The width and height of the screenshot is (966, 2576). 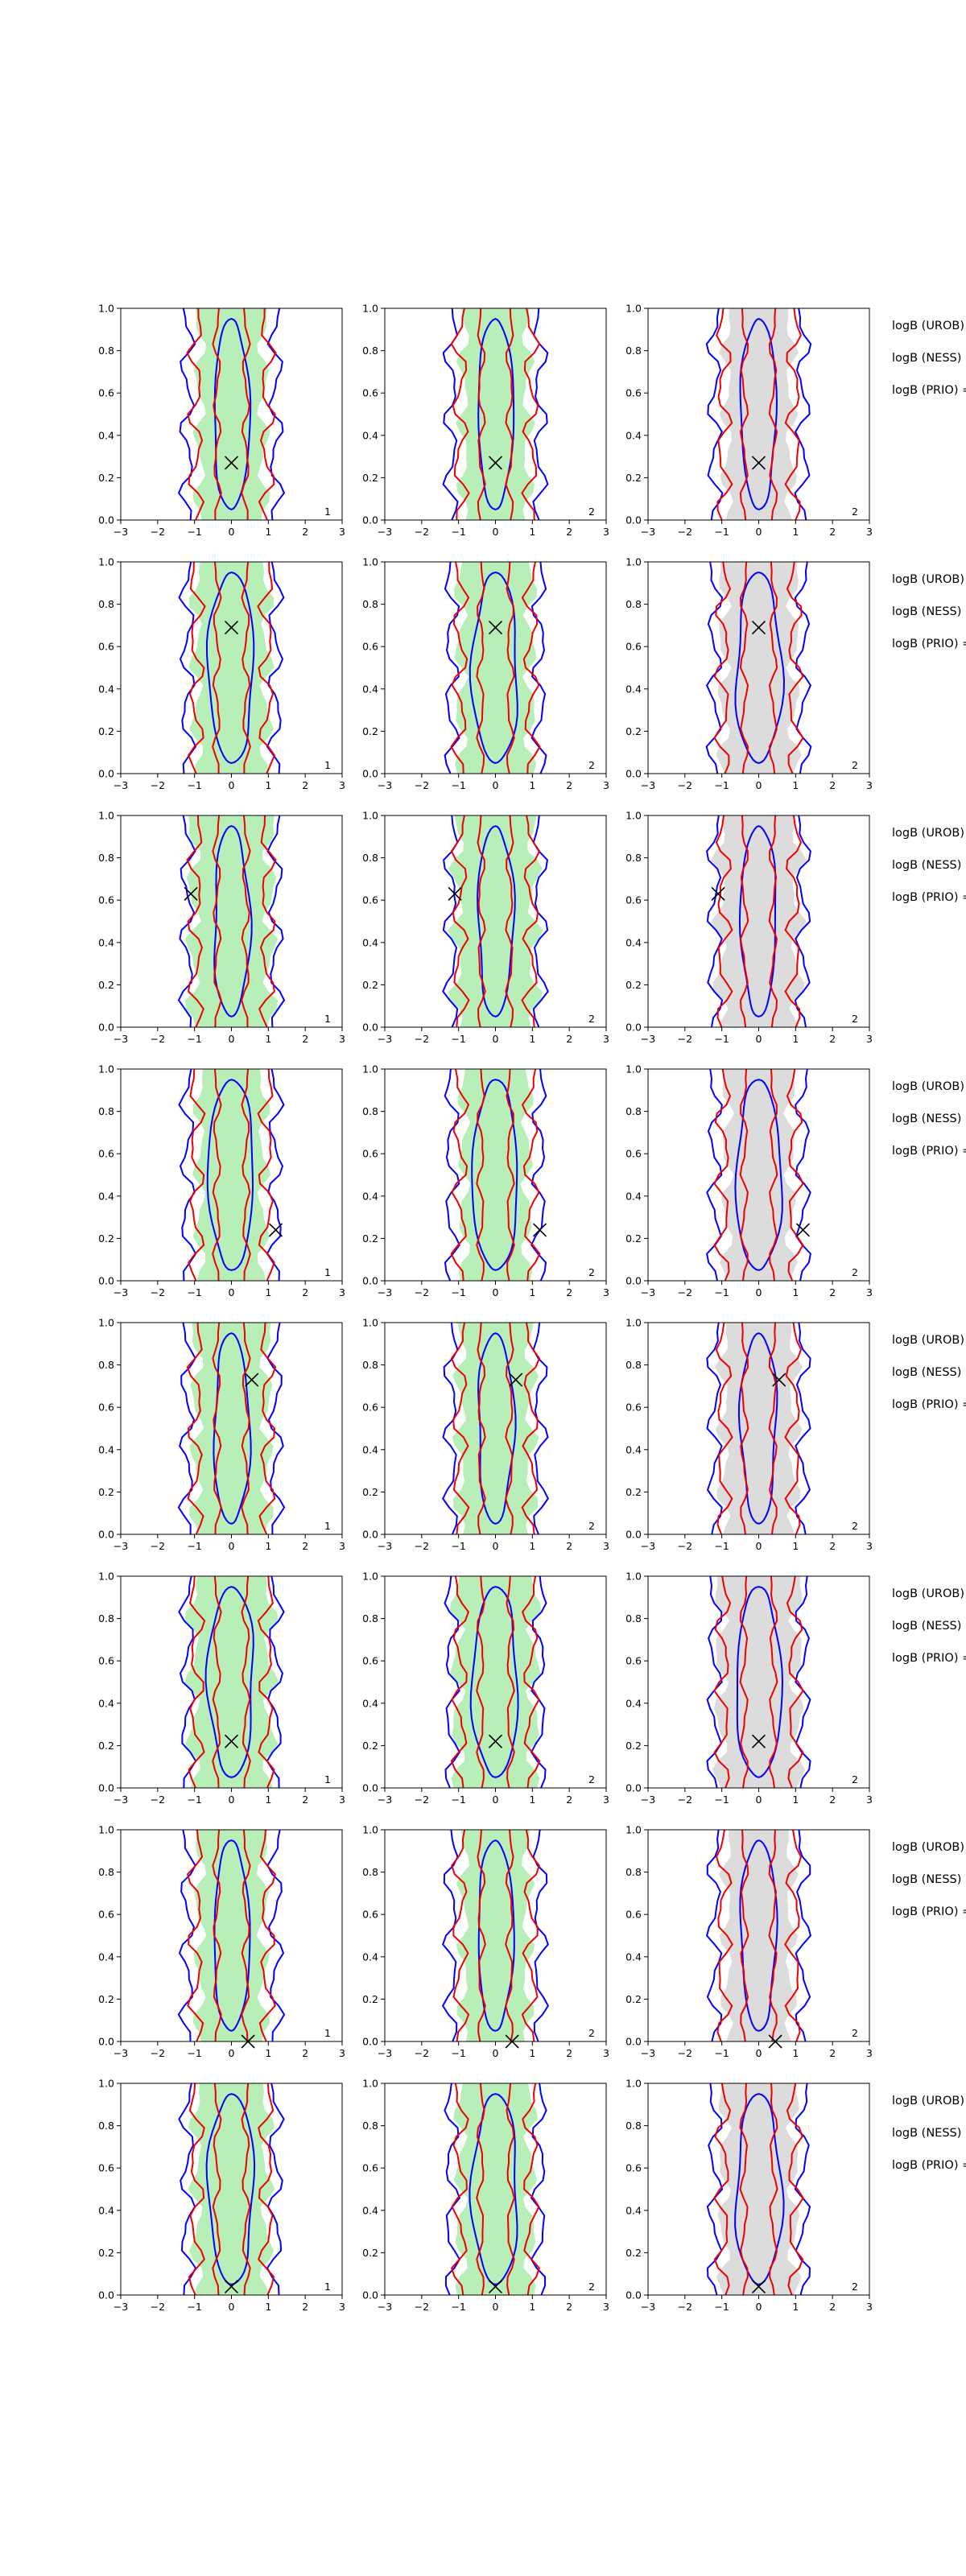 What do you see at coordinates (327, 1526) in the screenshot?
I see `panel-number-label: 1` at bounding box center [327, 1526].